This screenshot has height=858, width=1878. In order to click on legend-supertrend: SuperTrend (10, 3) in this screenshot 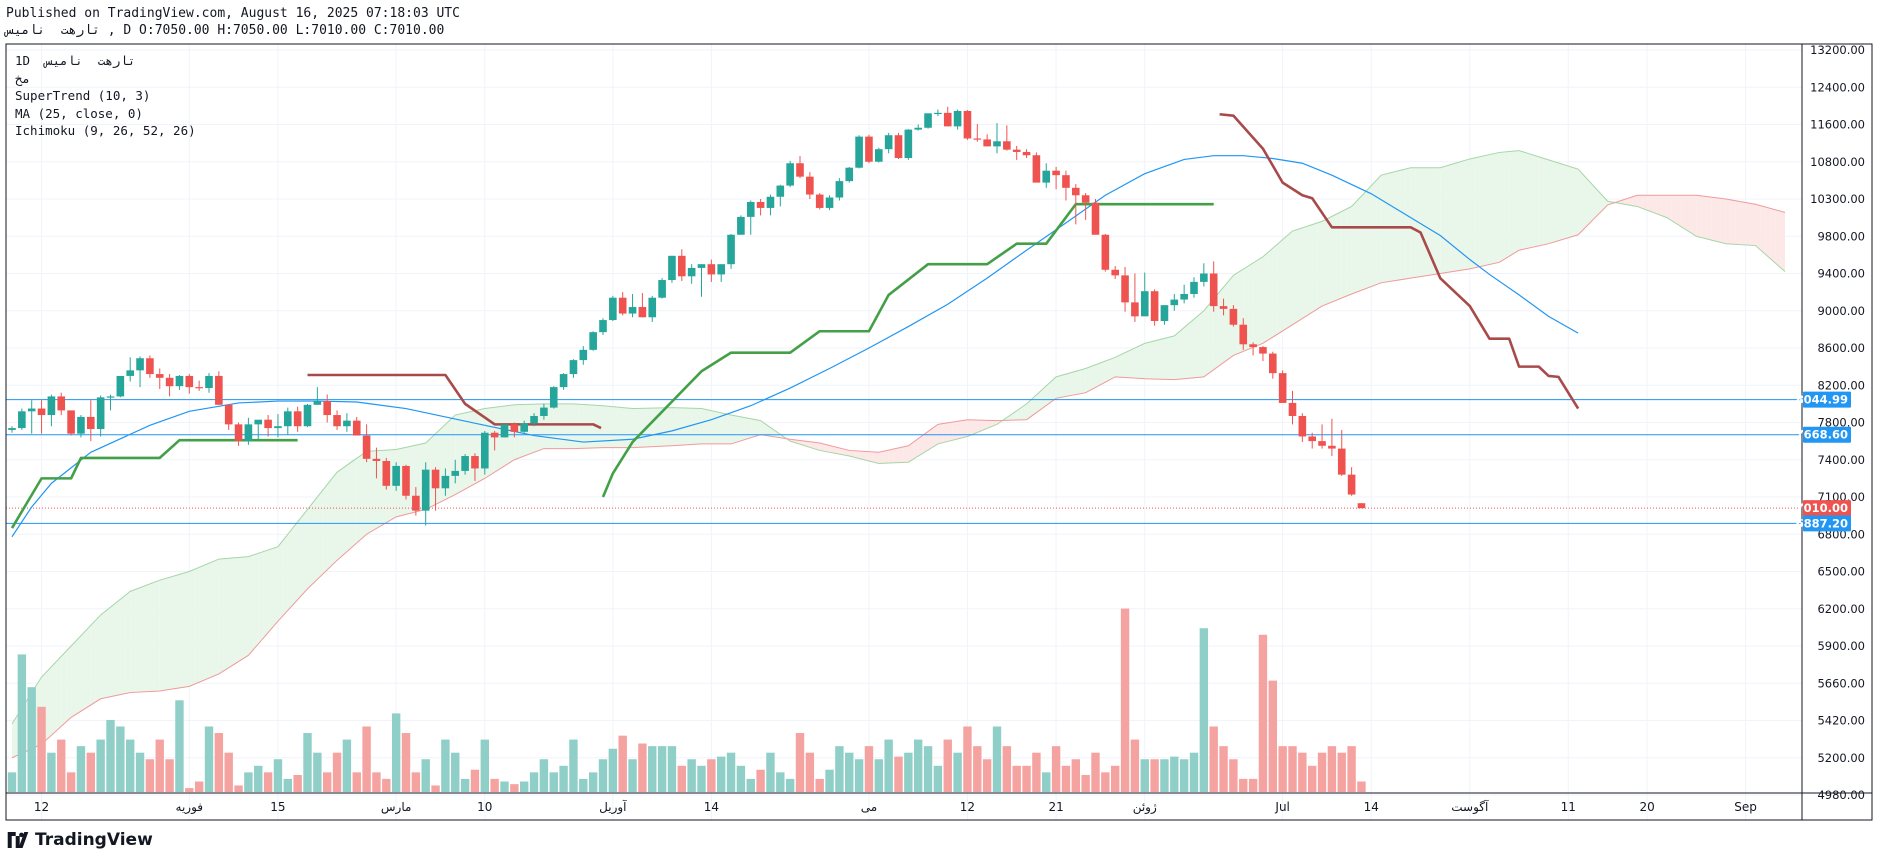, I will do `click(83, 95)`.